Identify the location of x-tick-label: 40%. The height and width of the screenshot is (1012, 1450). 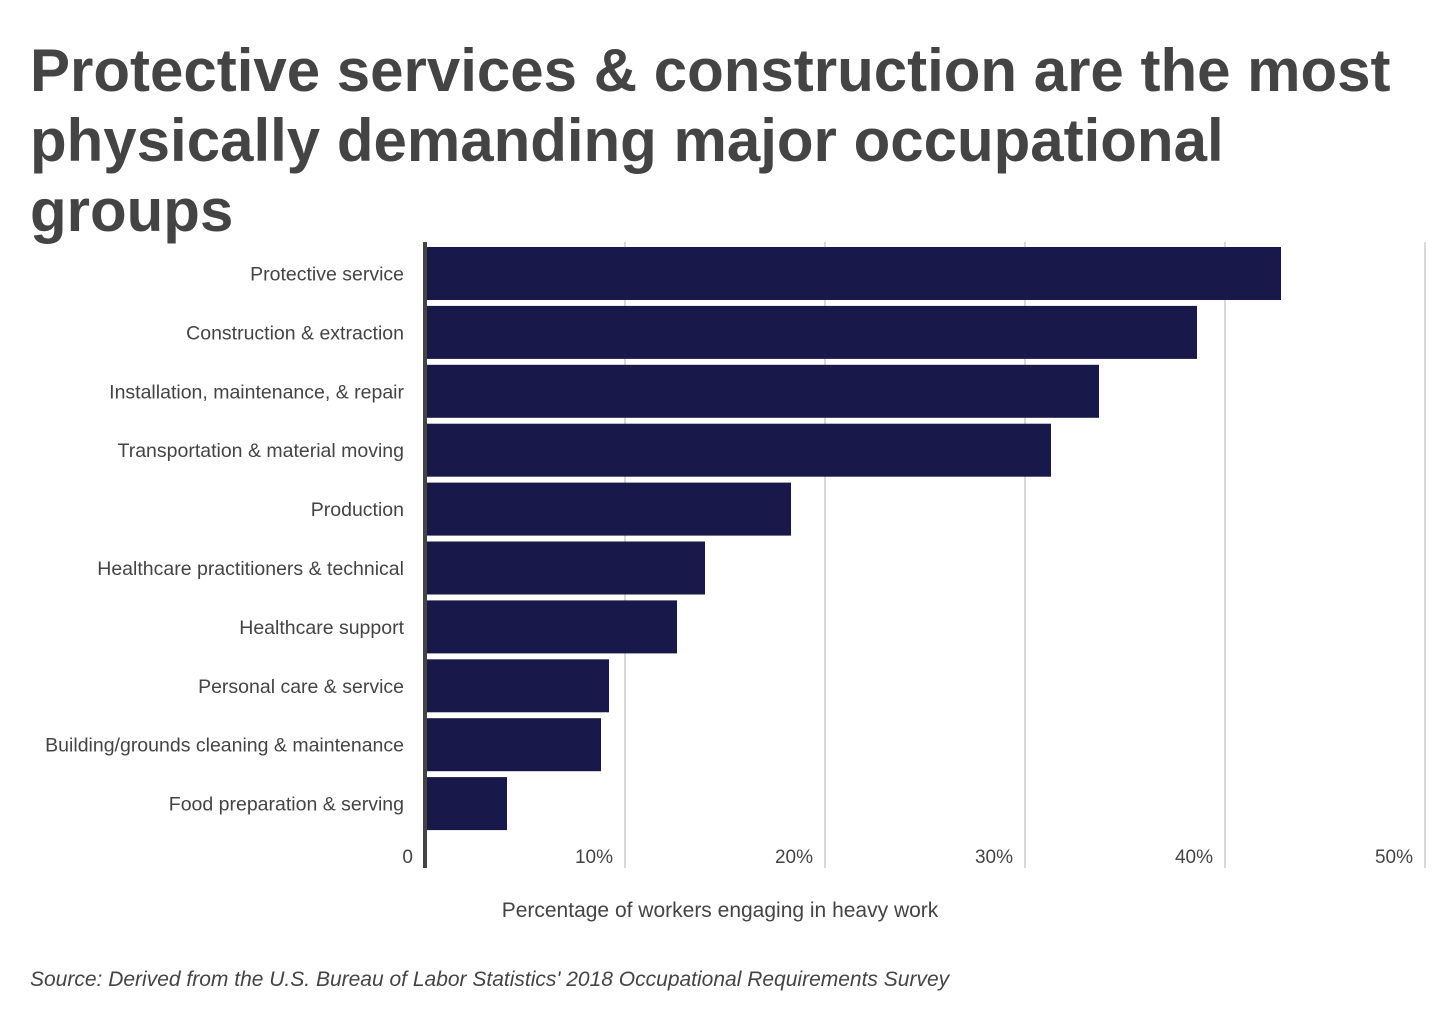
(1194, 857).